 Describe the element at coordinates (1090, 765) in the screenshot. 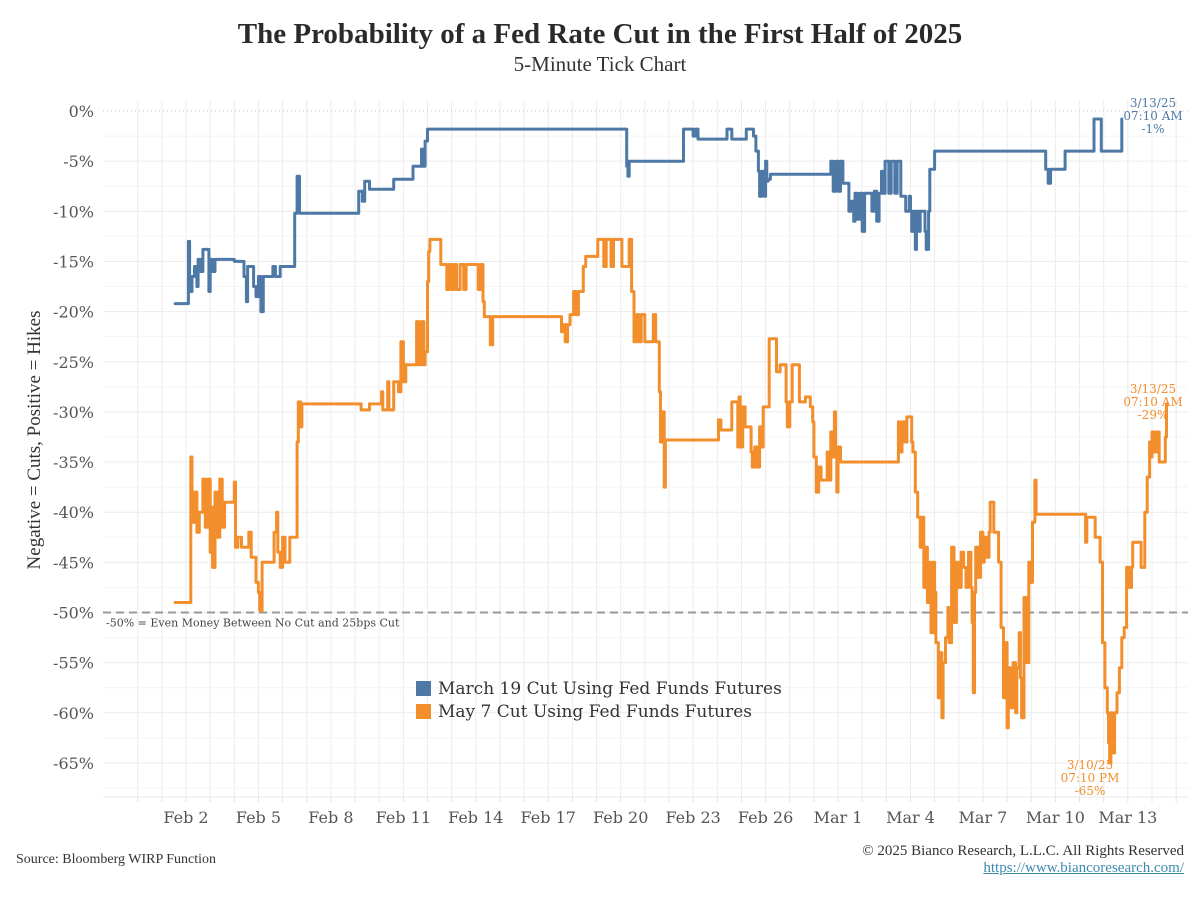

I see `may-min-annotation-line: 3/10/25` at that location.